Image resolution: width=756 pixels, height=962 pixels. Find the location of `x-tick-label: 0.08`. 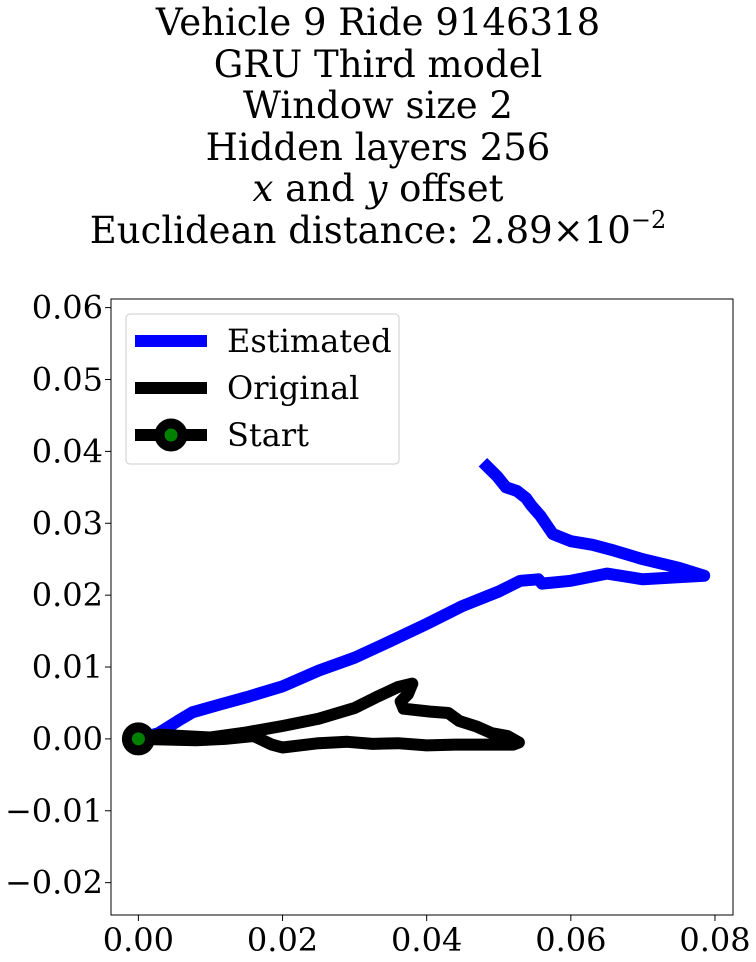

x-tick-label: 0.08 is located at coordinates (714, 940).